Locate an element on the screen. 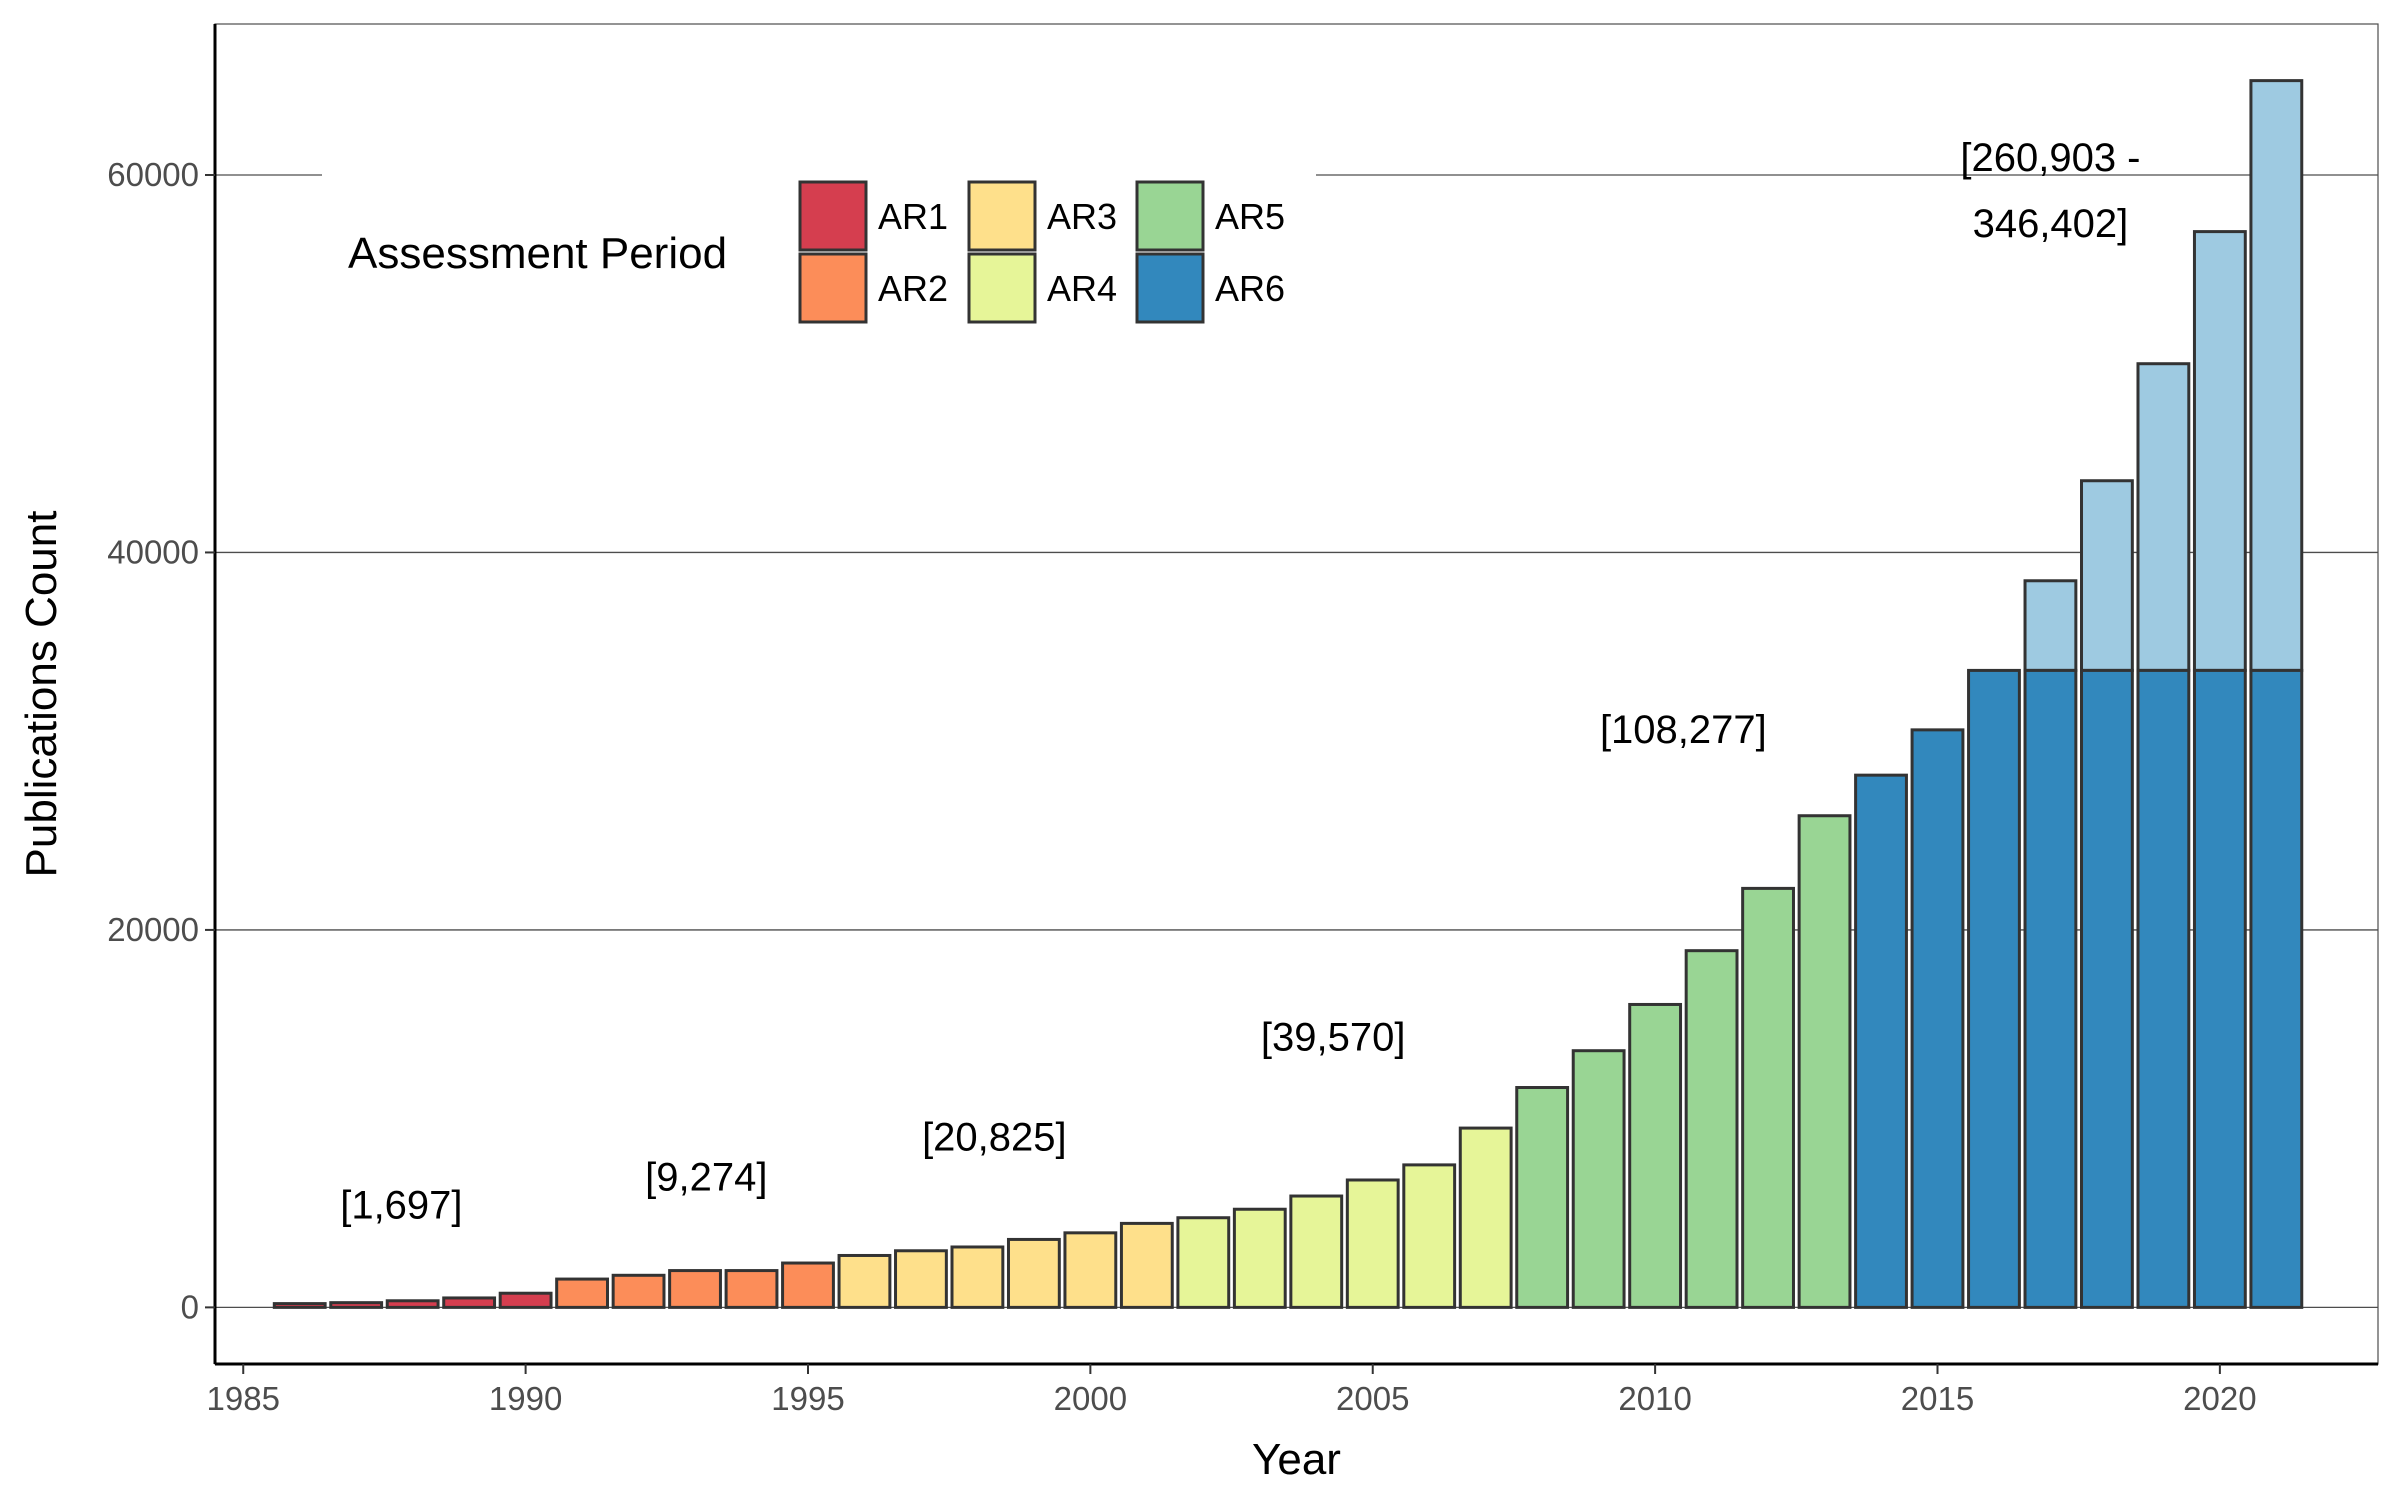 The height and width of the screenshot is (1505, 2400). legend-key-ar5 is located at coordinates (1170, 216).